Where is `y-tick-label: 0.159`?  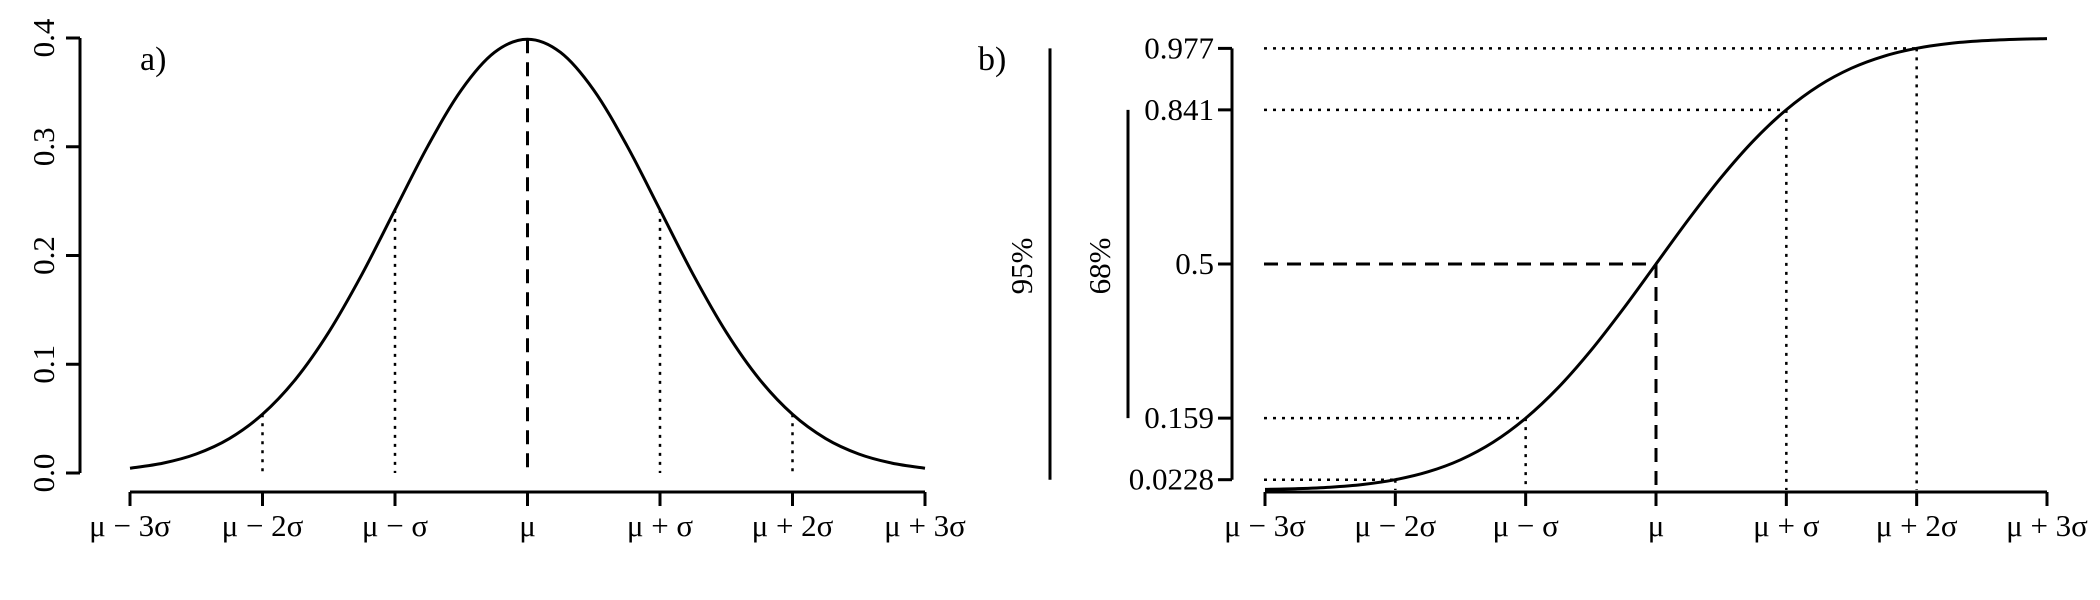 y-tick-label: 0.159 is located at coordinates (1179, 417).